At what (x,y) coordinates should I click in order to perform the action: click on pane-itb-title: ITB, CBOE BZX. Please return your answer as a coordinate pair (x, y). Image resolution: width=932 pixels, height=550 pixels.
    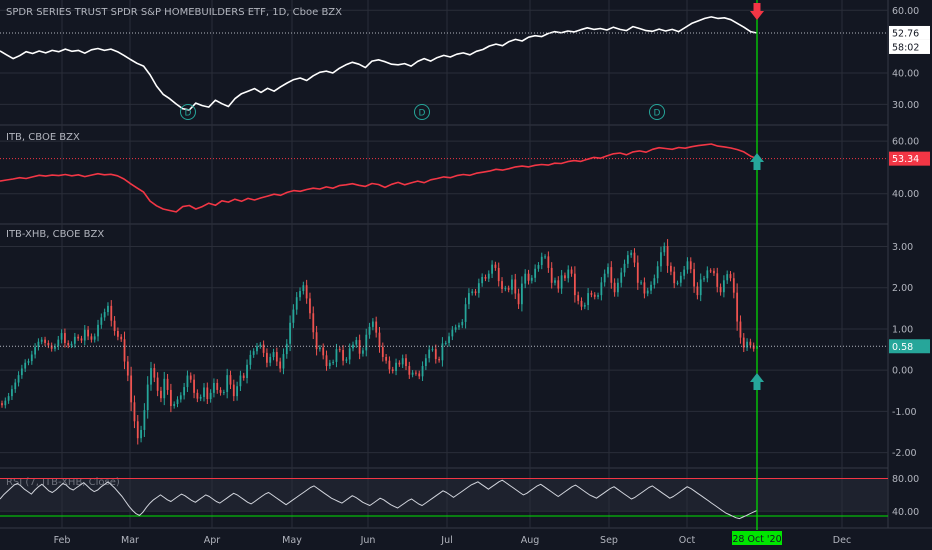
    Looking at the image, I should click on (43, 137).